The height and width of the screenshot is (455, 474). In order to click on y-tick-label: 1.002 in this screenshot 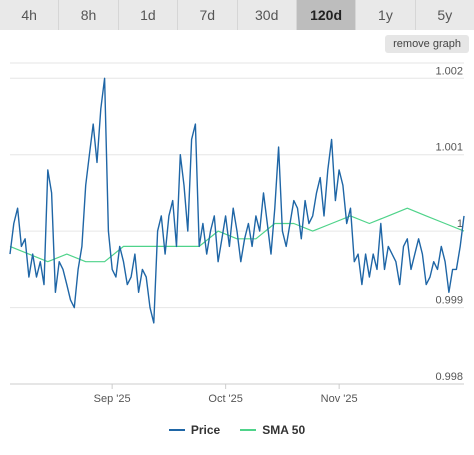, I will do `click(449, 71)`.